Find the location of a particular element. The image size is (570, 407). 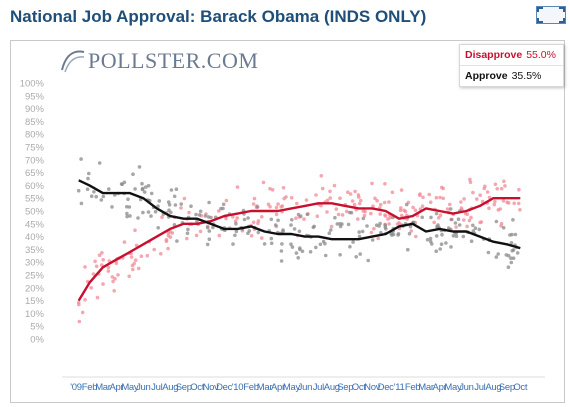

y-tick-label: 90% is located at coordinates (35, 109).